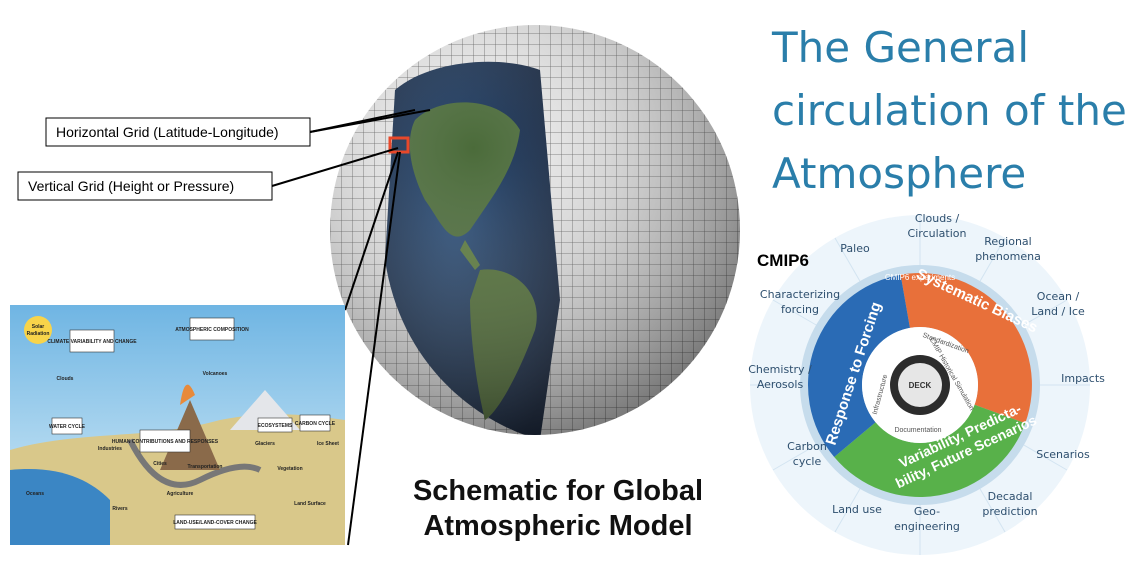  I want to click on theme-label: Land use, so click(857, 509).